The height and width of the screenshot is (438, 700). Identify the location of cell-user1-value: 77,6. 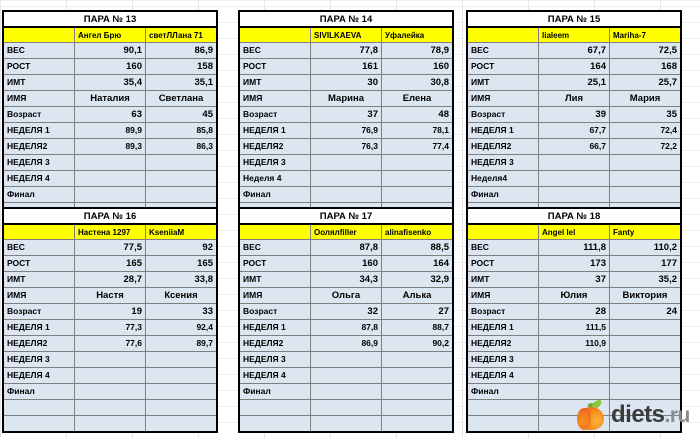
(110, 343).